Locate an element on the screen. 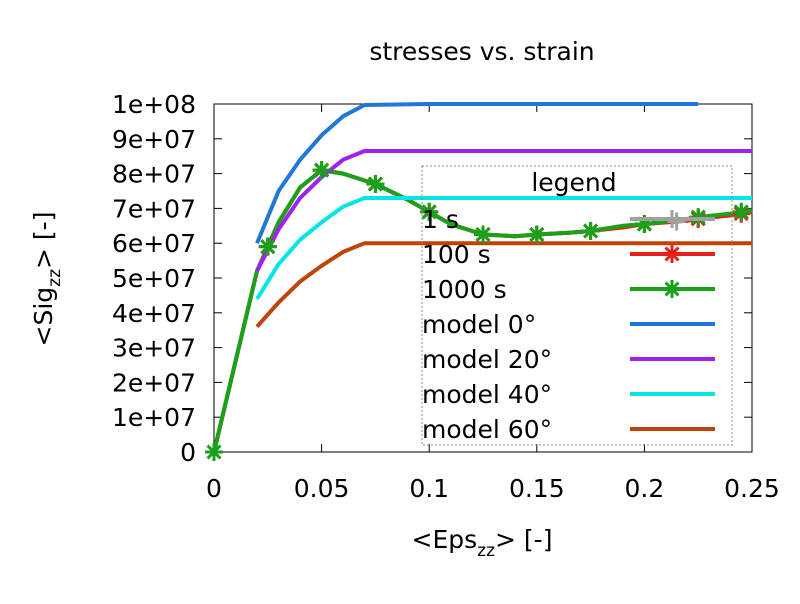 The image size is (800, 604). series-line-model-40deg is located at coordinates (503, 248).